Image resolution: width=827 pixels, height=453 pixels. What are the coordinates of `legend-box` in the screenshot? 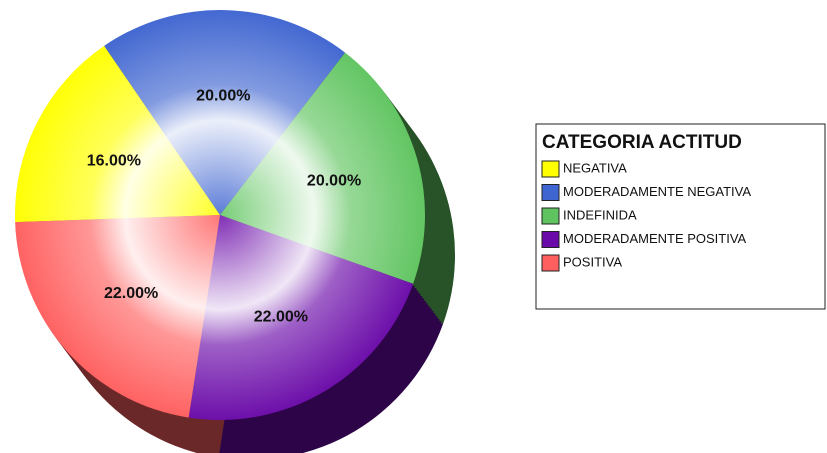 It's located at (680, 216).